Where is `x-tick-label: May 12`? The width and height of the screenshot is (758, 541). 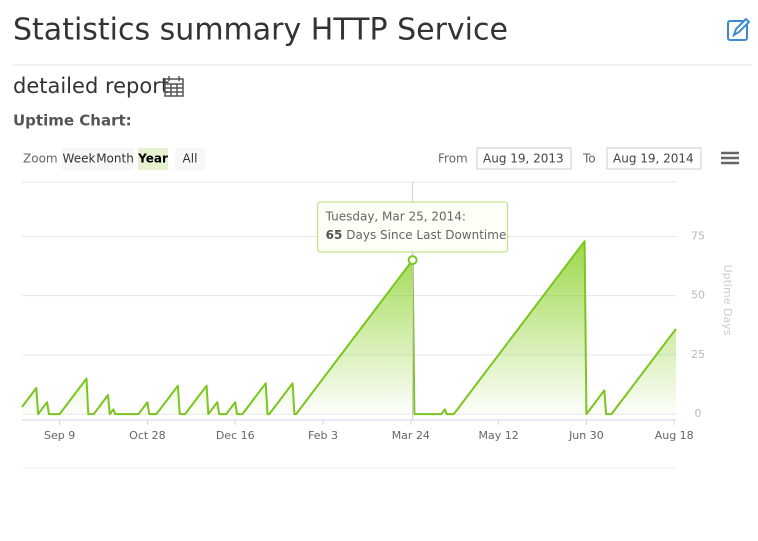 x-tick-label: May 12 is located at coordinates (498, 435).